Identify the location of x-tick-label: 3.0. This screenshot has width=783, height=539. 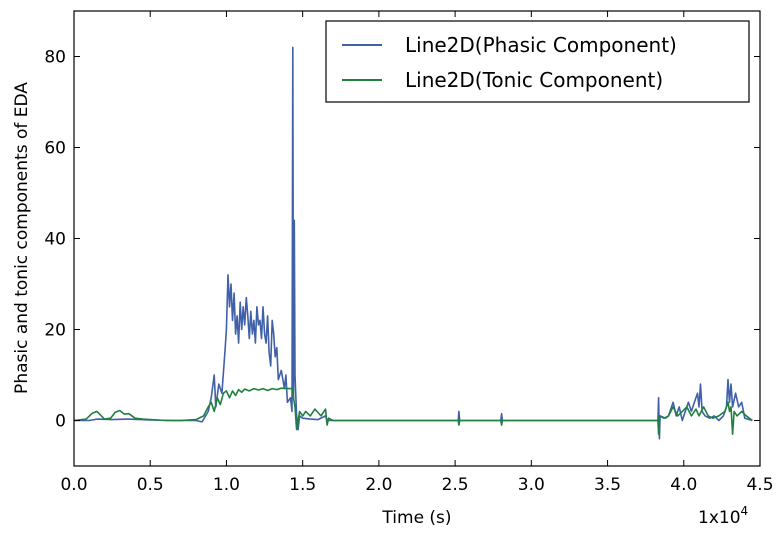
(531, 485).